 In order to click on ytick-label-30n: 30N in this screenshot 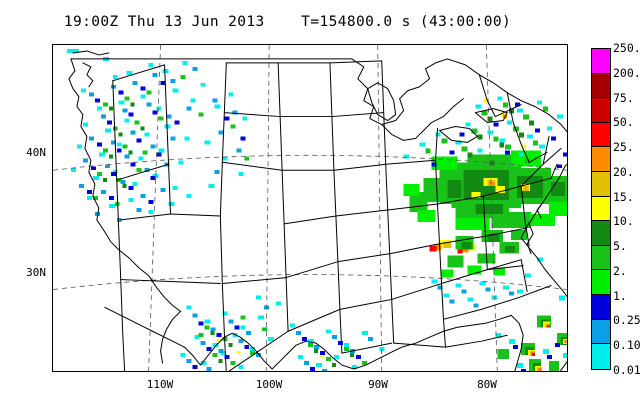, I will do `click(36, 272)`.